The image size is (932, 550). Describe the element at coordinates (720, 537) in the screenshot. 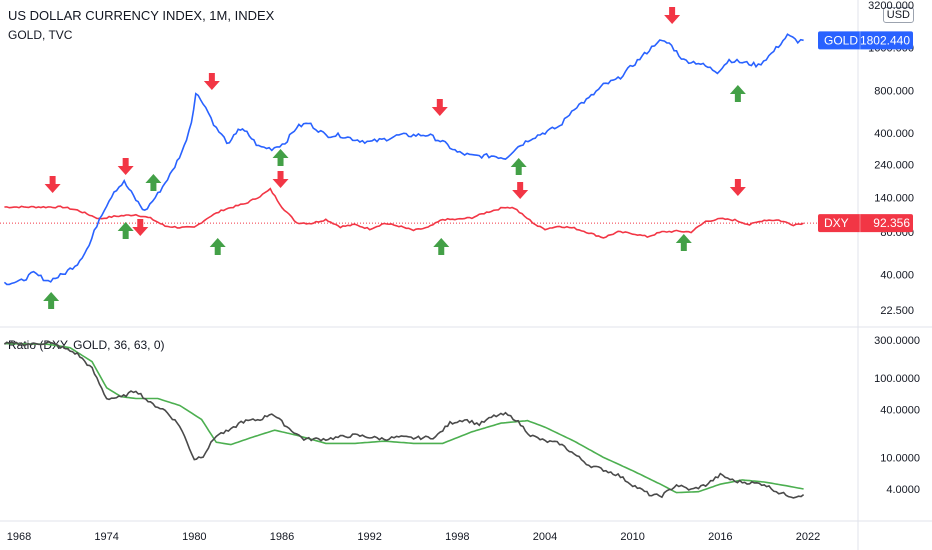

I see `x-tick-label: 2016` at that location.